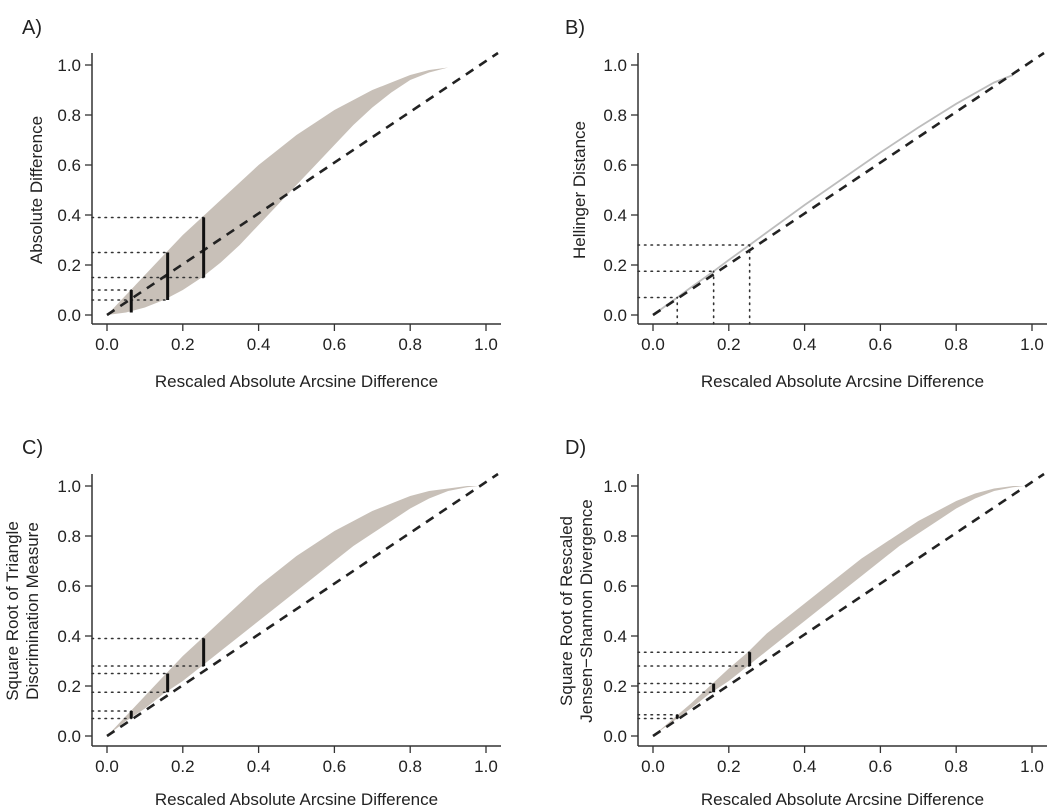 The height and width of the screenshot is (810, 1050). I want to click on y-axis-title: Absolute Difference, so click(36, 190).